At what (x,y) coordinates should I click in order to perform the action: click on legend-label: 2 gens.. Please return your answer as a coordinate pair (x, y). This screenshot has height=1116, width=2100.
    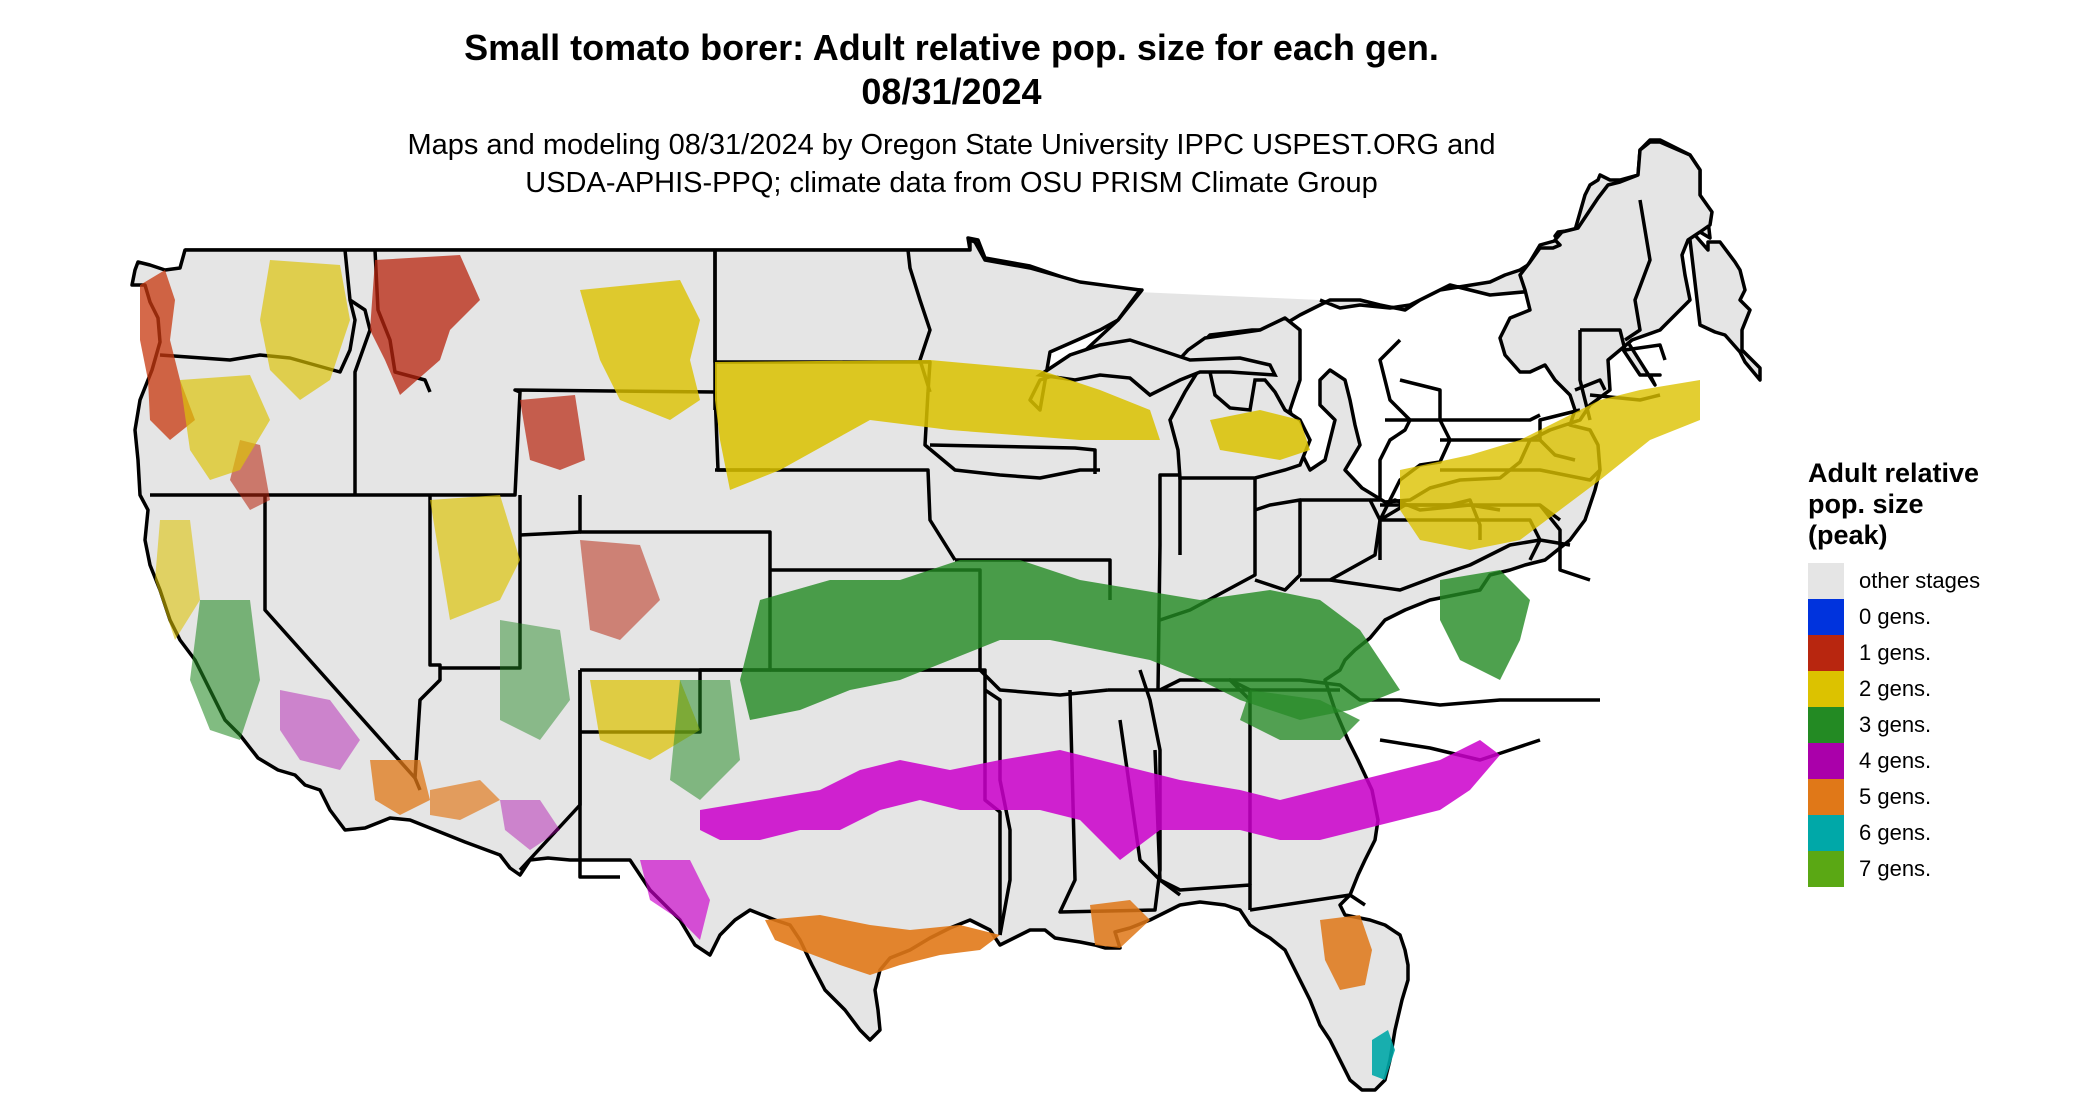
    Looking at the image, I should click on (1895, 688).